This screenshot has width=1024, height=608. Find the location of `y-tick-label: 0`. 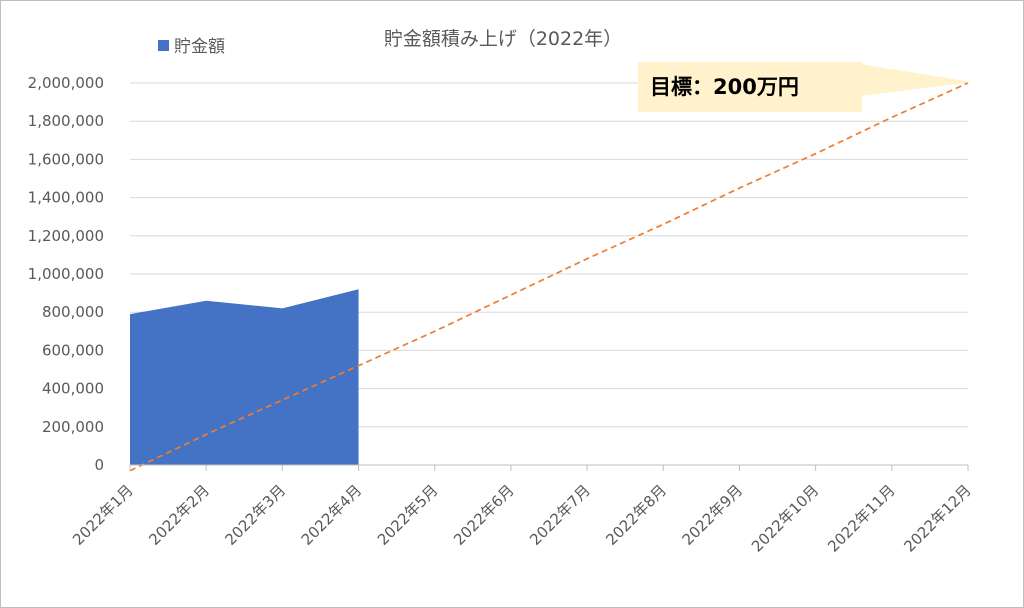

y-tick-label: 0 is located at coordinates (99, 465).